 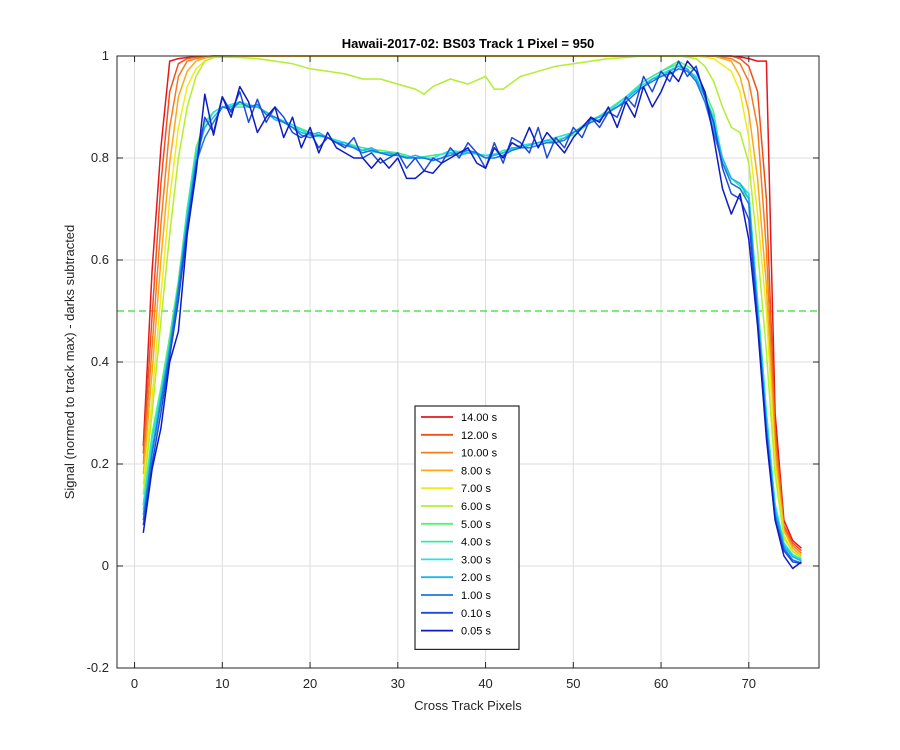 I want to click on x-tick-label: 10, so click(x=222, y=683).